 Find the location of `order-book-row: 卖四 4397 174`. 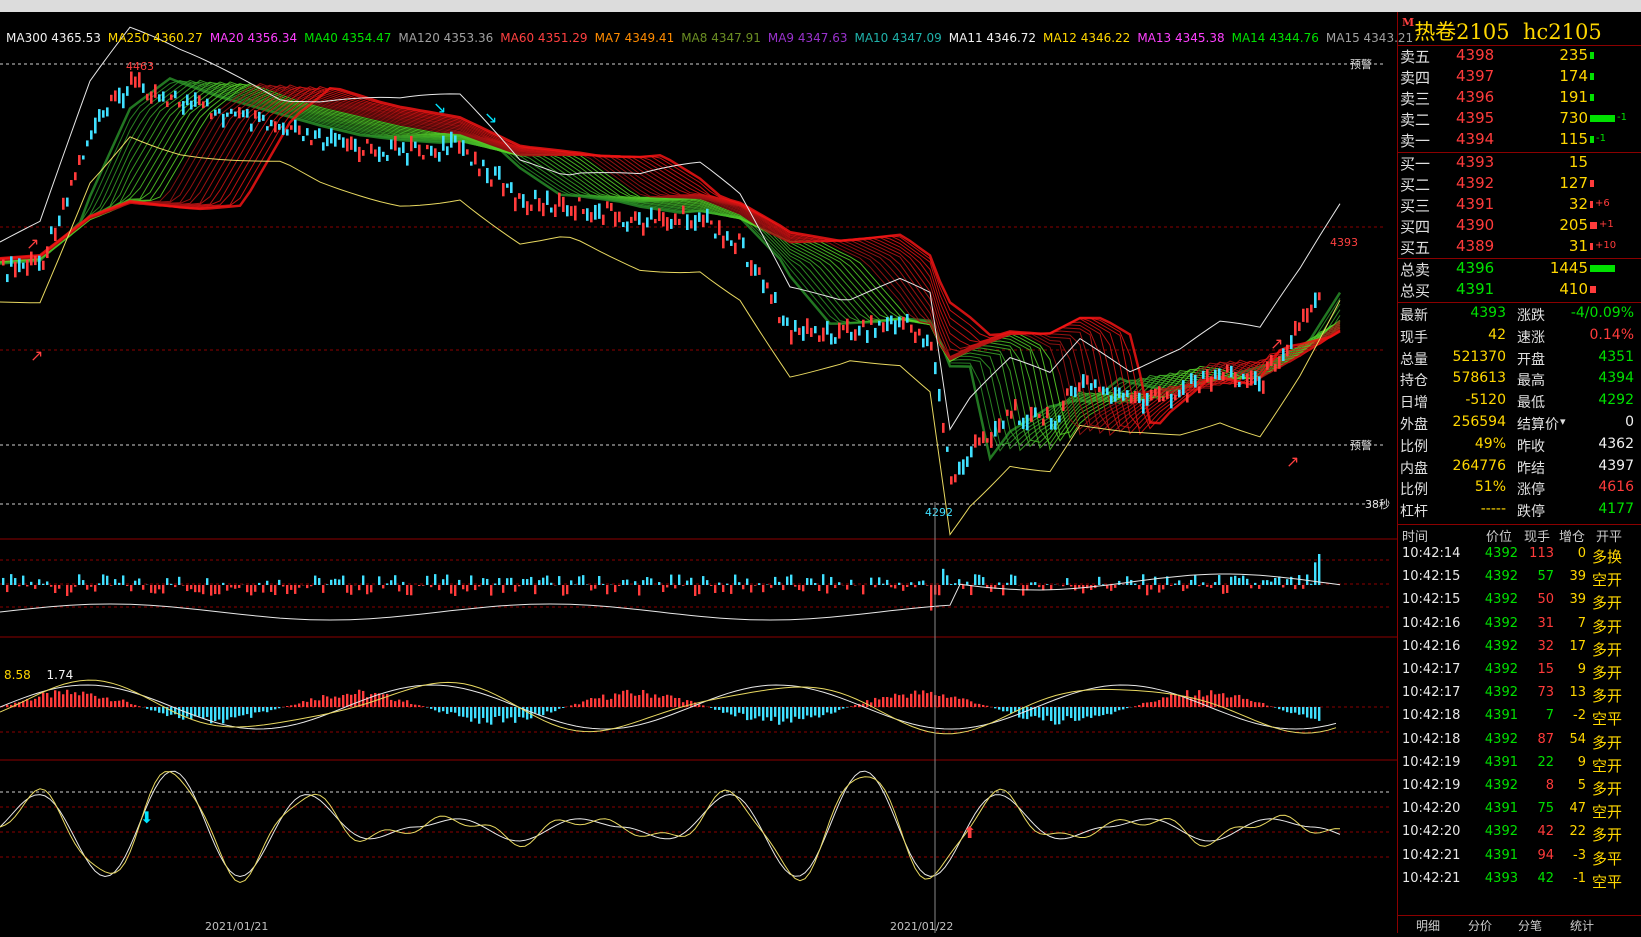

order-book-row: 卖四 4397 174 is located at coordinates (1519, 77).